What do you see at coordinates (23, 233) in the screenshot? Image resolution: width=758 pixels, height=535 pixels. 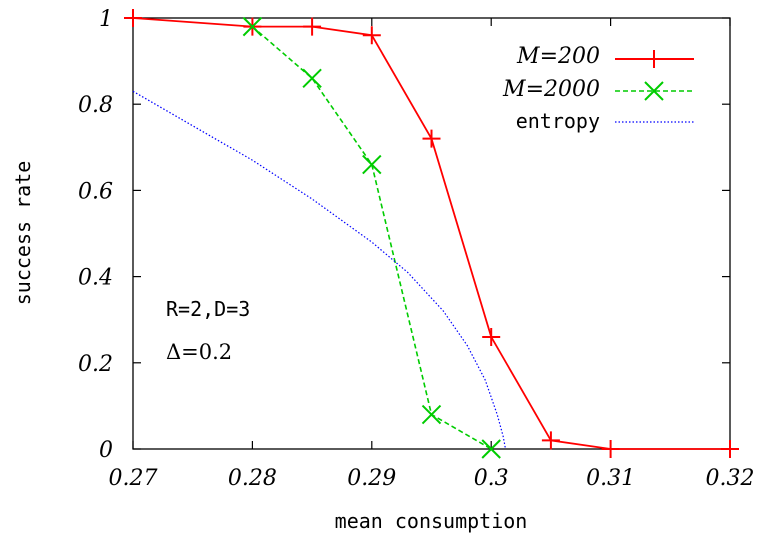 I see `y-axis-label: success rate` at bounding box center [23, 233].